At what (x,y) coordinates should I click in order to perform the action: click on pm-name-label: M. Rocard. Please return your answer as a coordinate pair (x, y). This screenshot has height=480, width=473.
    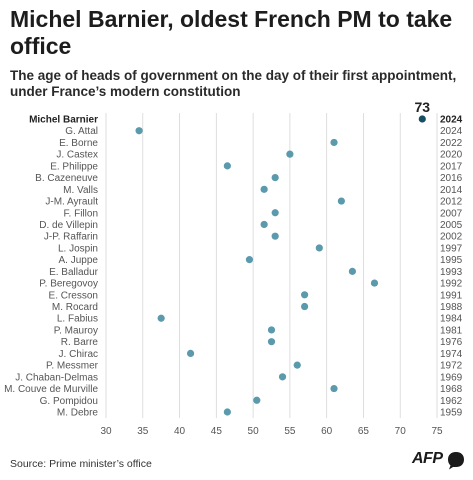
    Looking at the image, I should click on (75, 307).